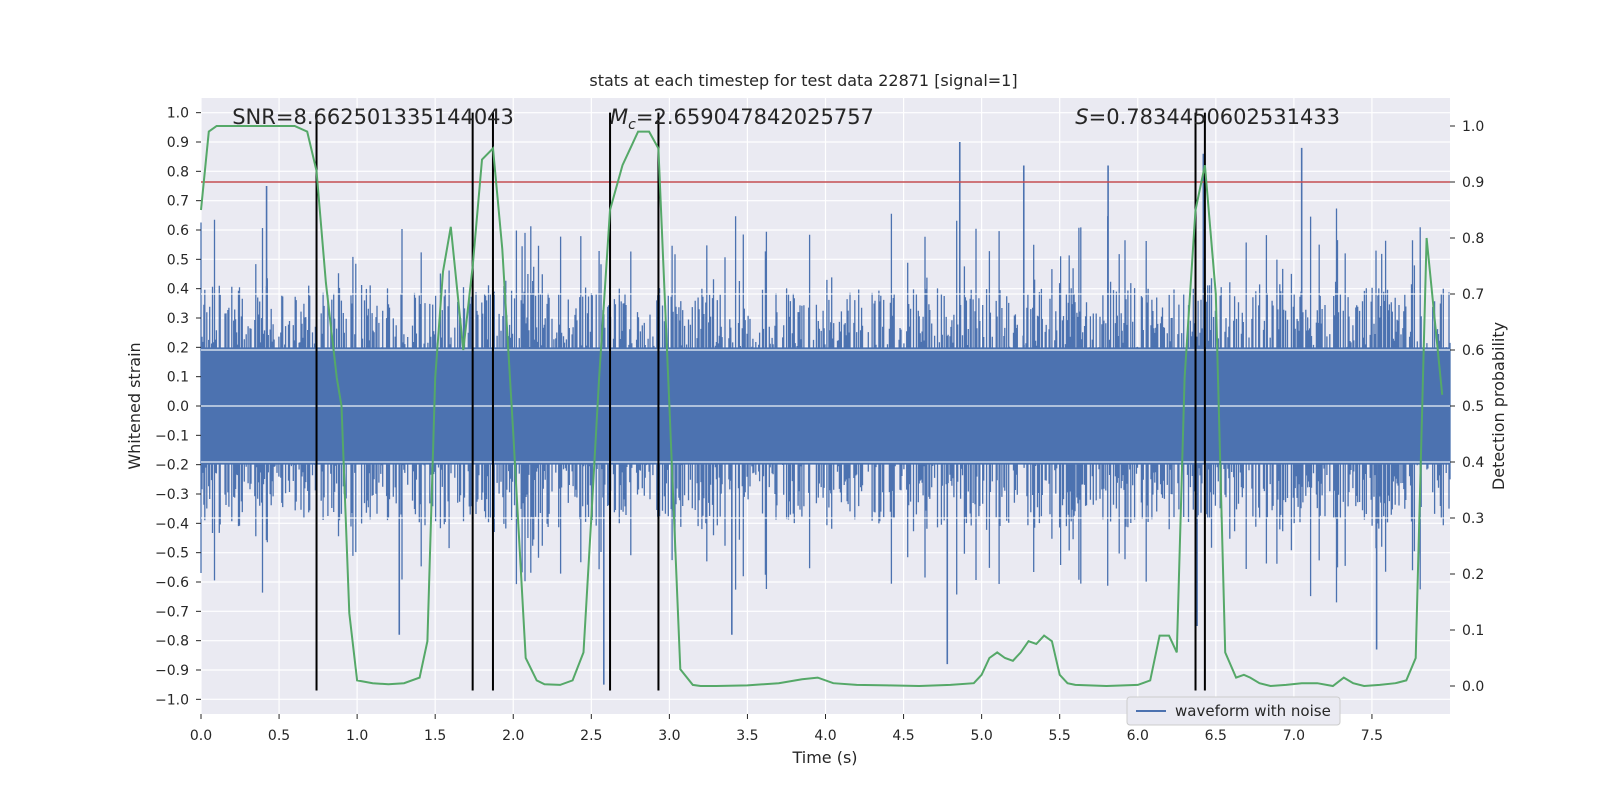 The height and width of the screenshot is (800, 1600). What do you see at coordinates (178, 143) in the screenshot?
I see `y-tick-label: 0.9` at bounding box center [178, 143].